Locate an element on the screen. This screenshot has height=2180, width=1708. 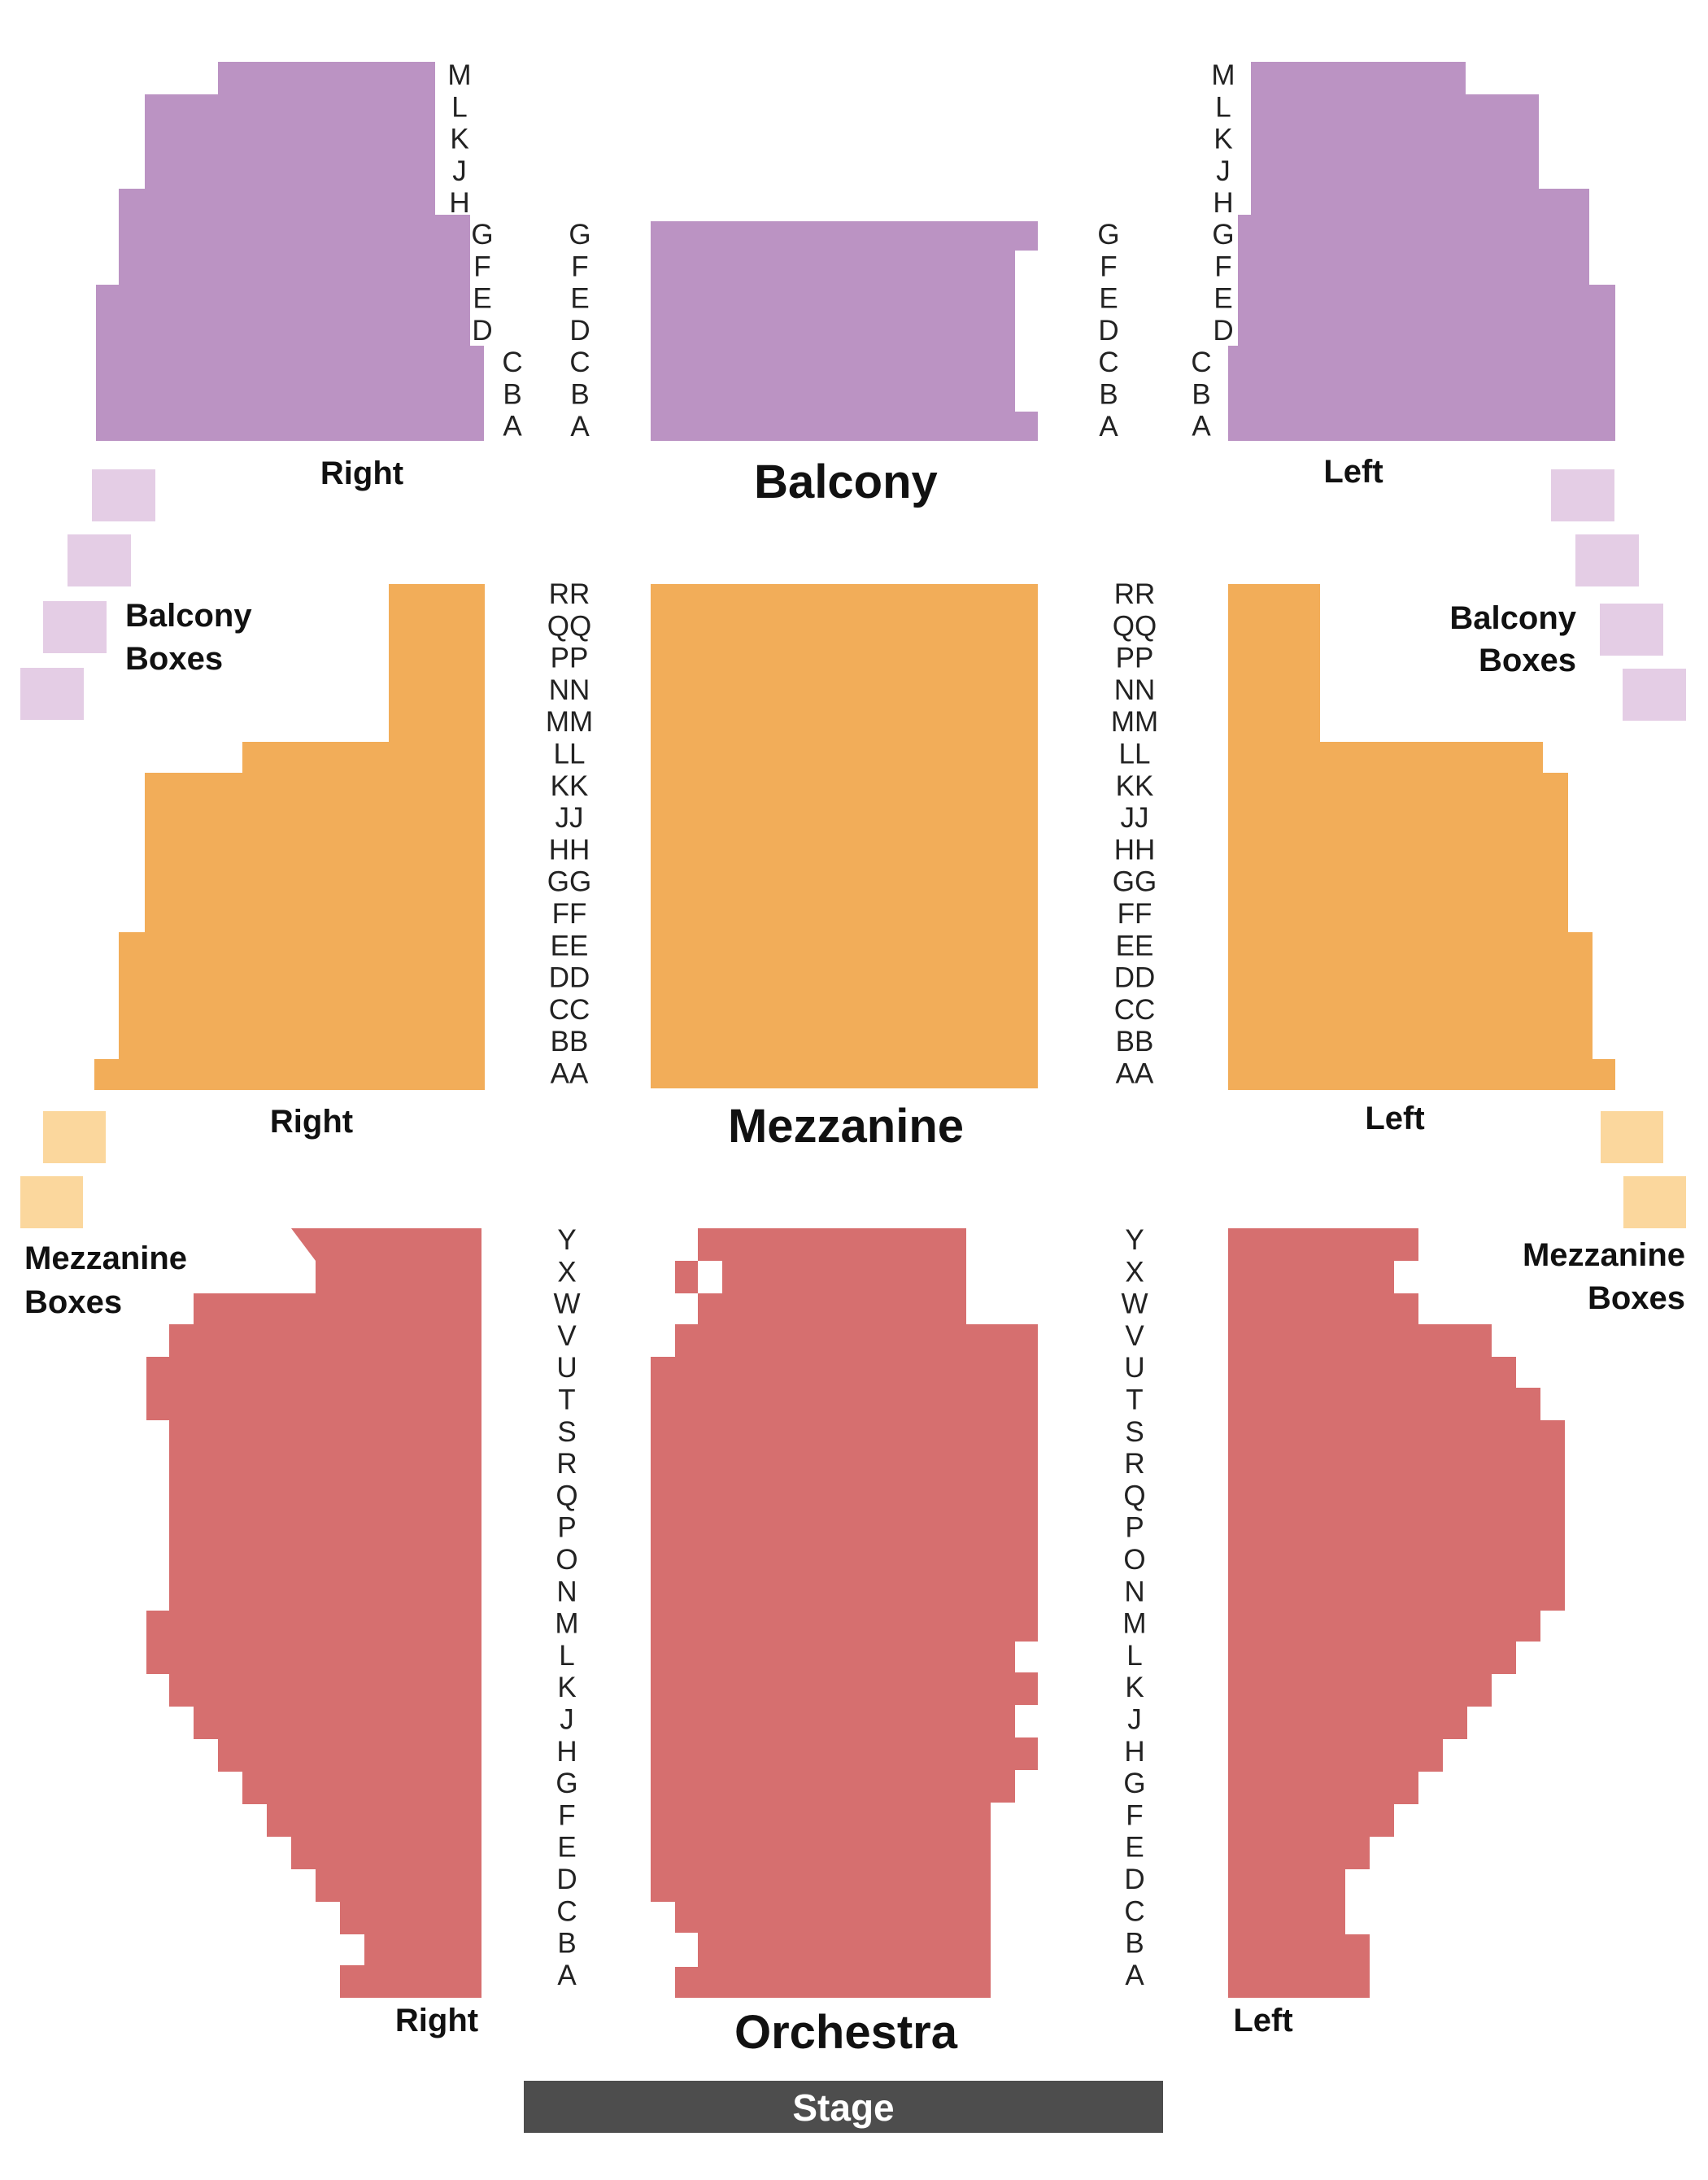
orchestra-aisle-left-row-q: Q is located at coordinates (1134, 1495).